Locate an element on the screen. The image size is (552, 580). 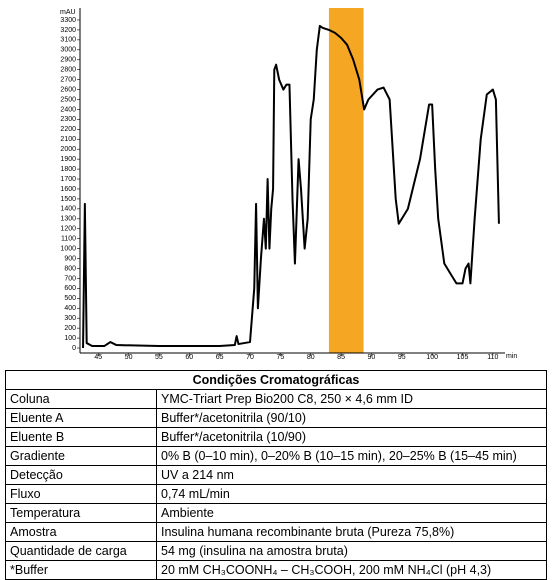
highlight-band is located at coordinates (346, 180).